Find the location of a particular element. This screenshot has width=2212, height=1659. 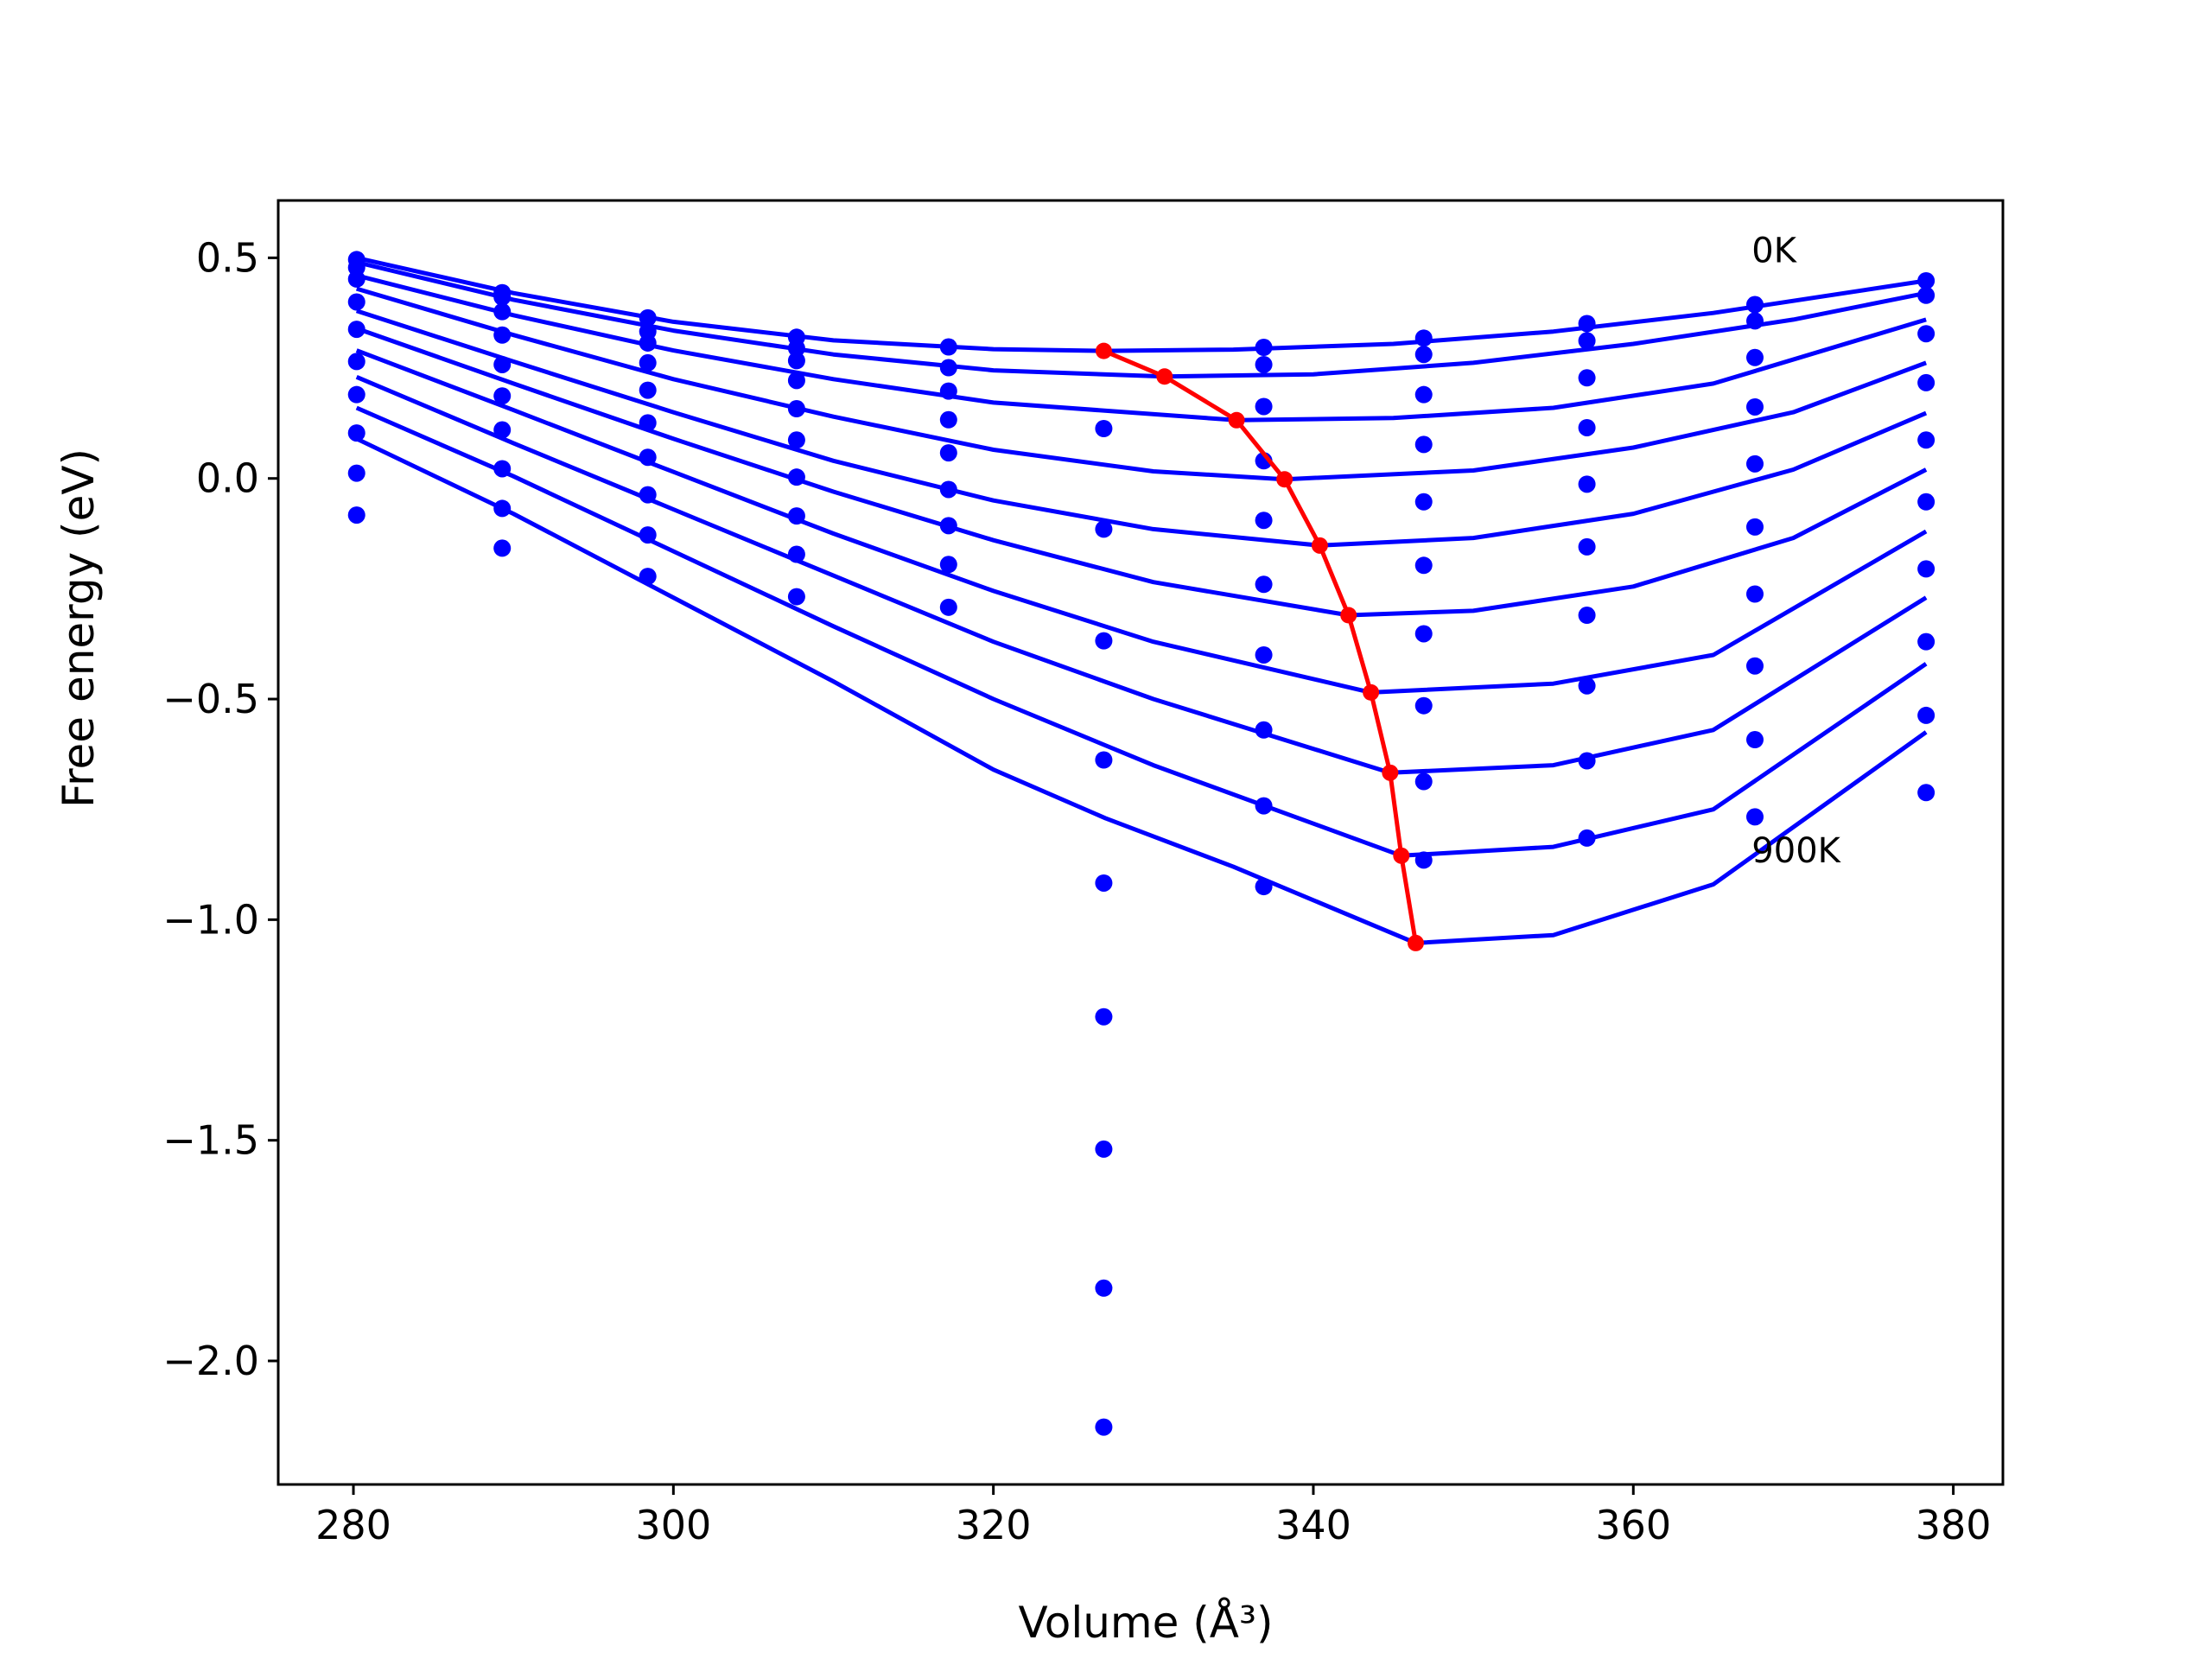

minimum-path is located at coordinates (1259, 646).